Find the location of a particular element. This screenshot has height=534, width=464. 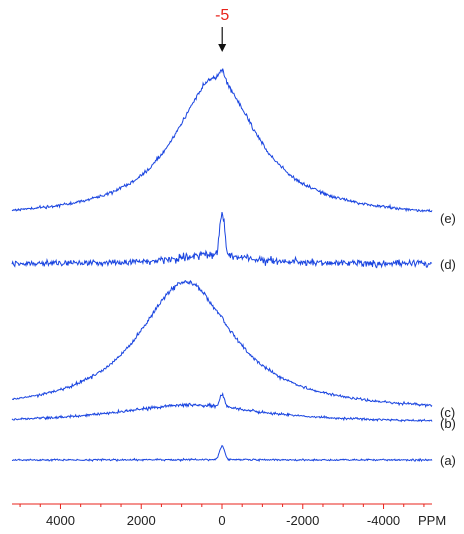

spectrum-label-c: (c) is located at coordinates (447, 412).